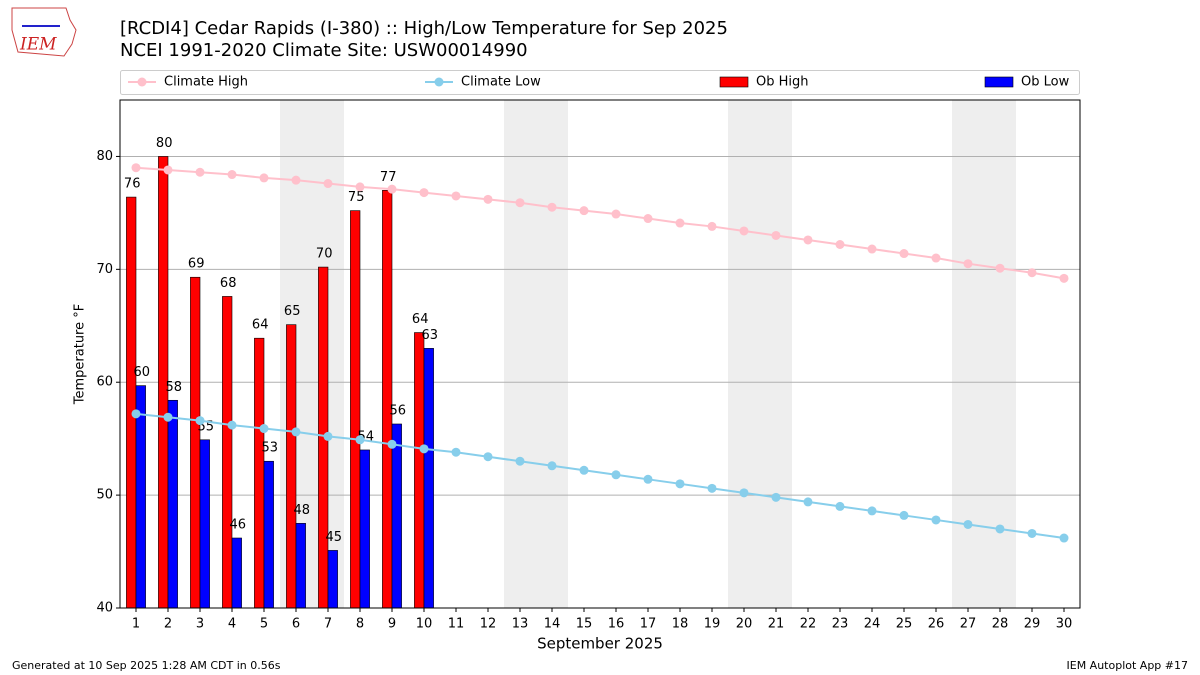  Describe the element at coordinates (648, 624) in the screenshot. I see `x-tick-label: 17` at that location.